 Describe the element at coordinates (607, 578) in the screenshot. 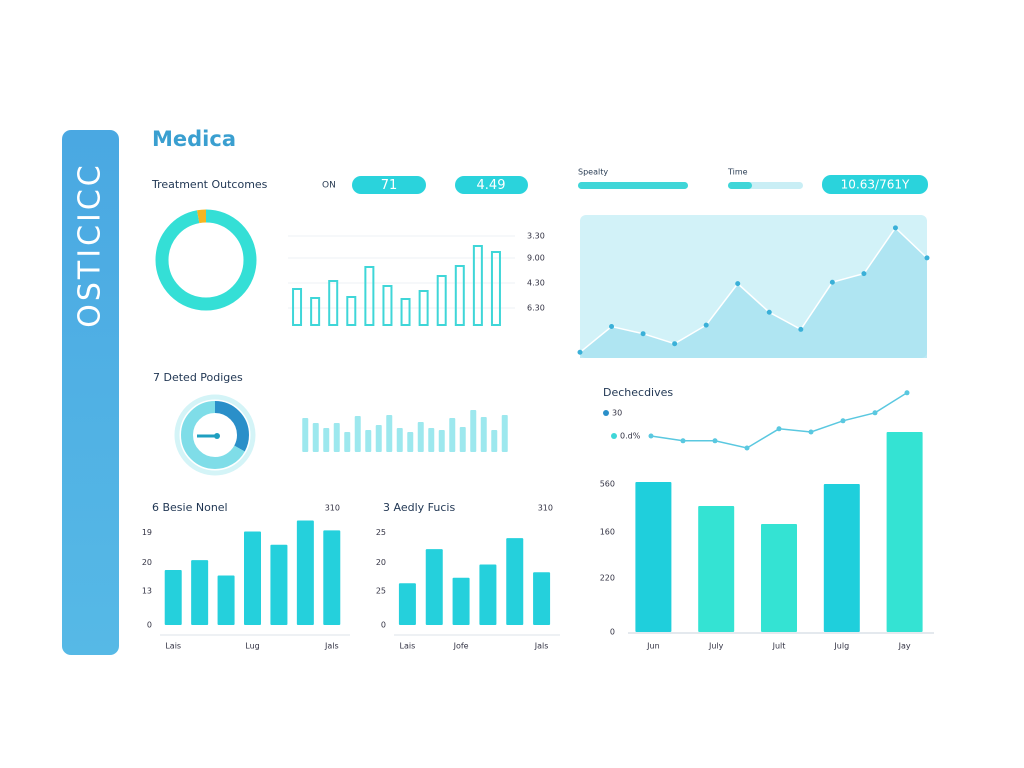

I see `y-tick-label: 220` at that location.